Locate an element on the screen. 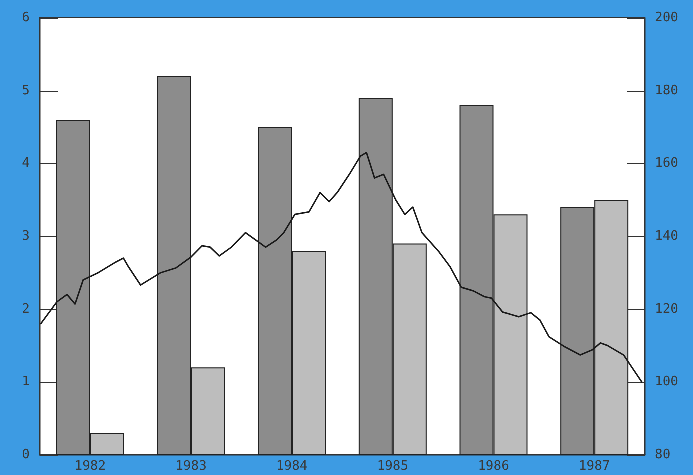 This screenshot has height=475, width=693. y2-tick-label: 100 is located at coordinates (666, 382).